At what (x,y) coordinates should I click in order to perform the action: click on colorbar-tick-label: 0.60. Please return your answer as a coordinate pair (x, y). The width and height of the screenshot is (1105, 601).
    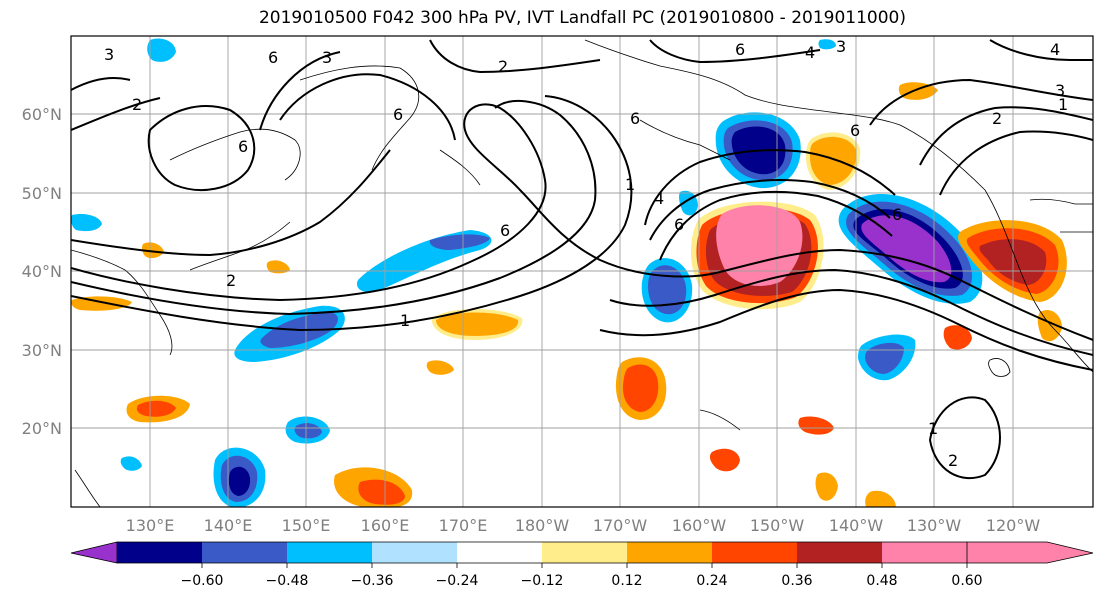
    Looking at the image, I should click on (966, 581).